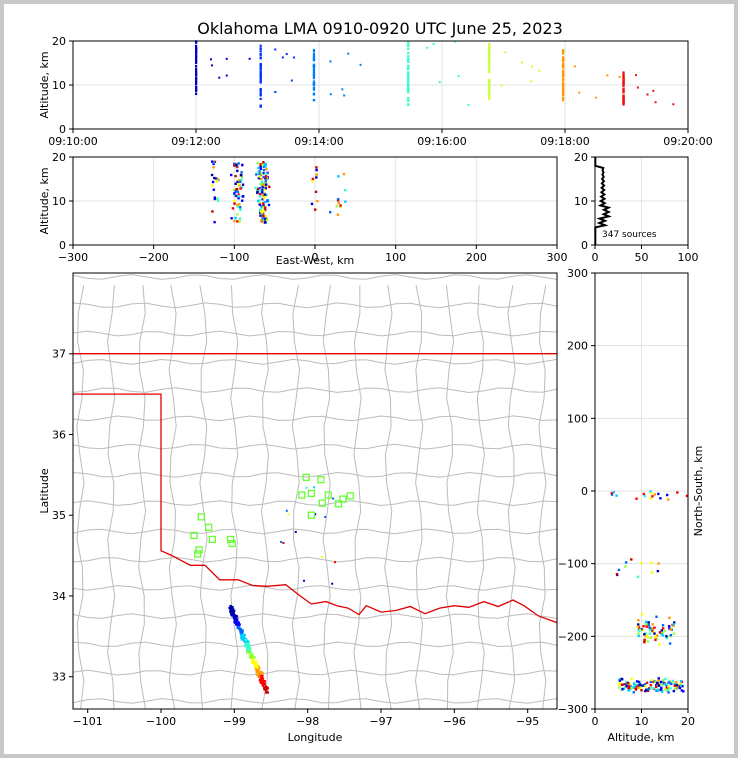 The image size is (738, 758). Describe the element at coordinates (73, 257) in the screenshot. I see `east-west-xtick-label: −300` at that location.